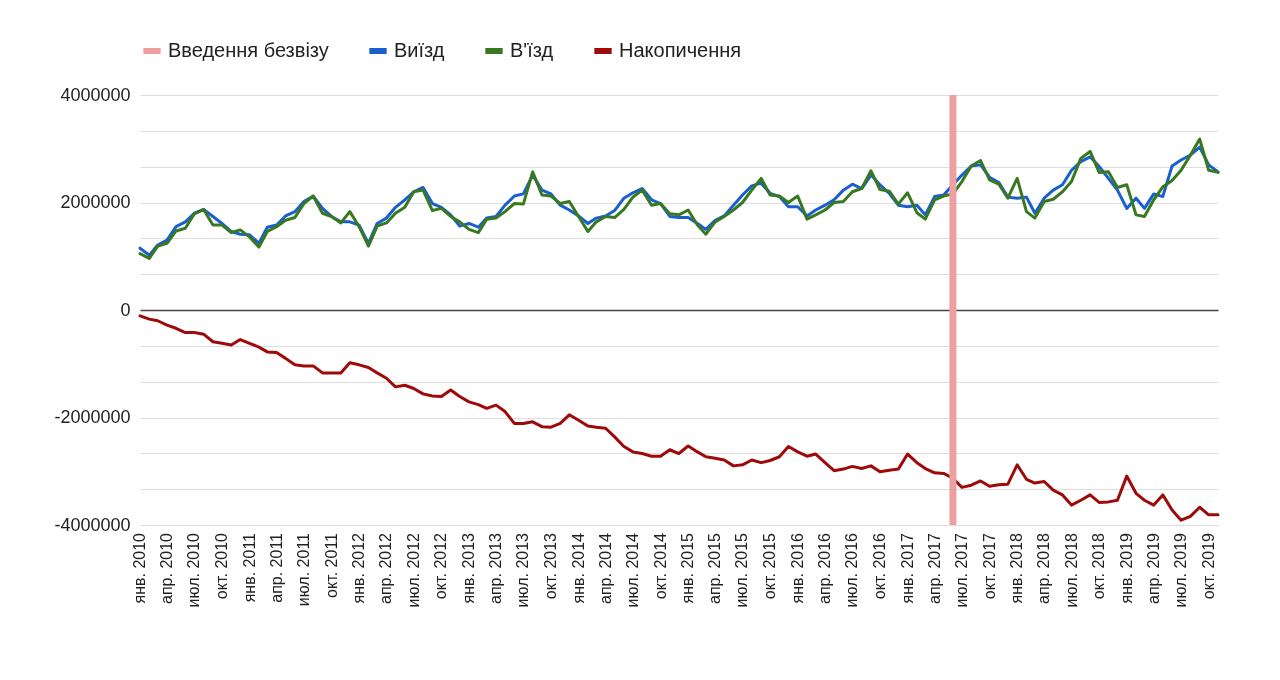 The image size is (1280, 680). I want to click on x-tick-label: апр. 2017, so click(934, 568).